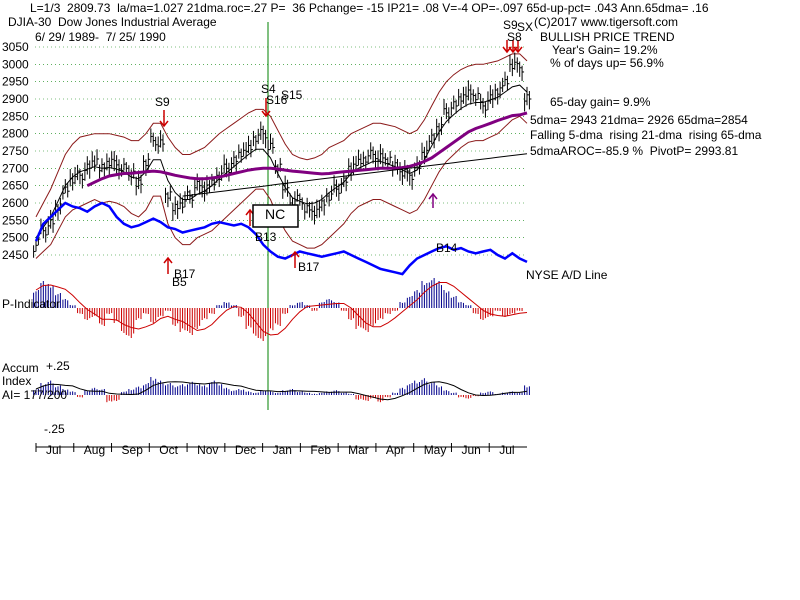 The height and width of the screenshot is (600, 800). Describe the element at coordinates (100, 37) in the screenshot. I see `date-range: 6/ 29/ 1989- 7/ 25/ 1990` at that location.